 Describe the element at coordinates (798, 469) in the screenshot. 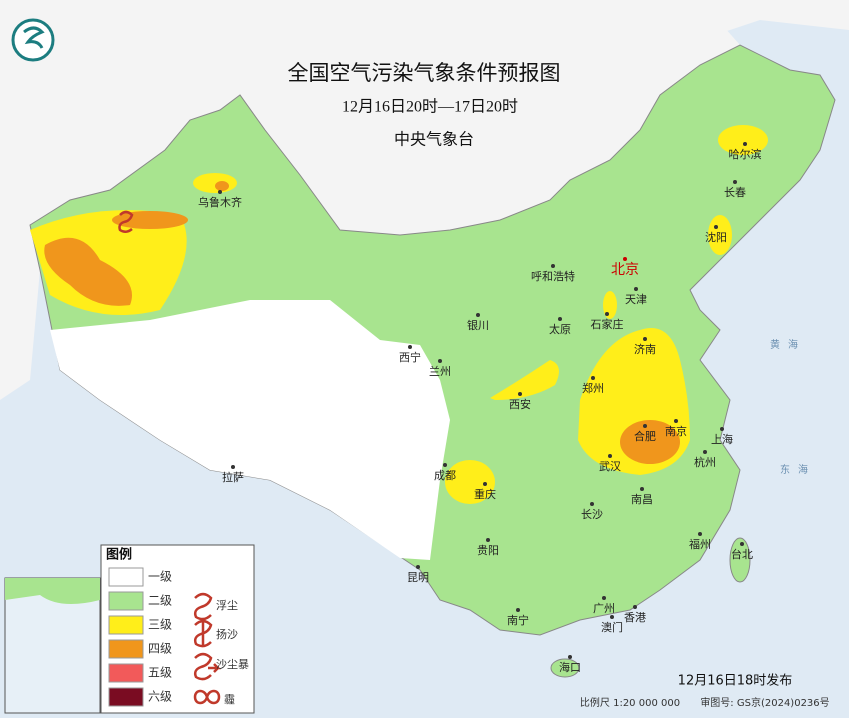

I see `sea-label: 东海` at that location.